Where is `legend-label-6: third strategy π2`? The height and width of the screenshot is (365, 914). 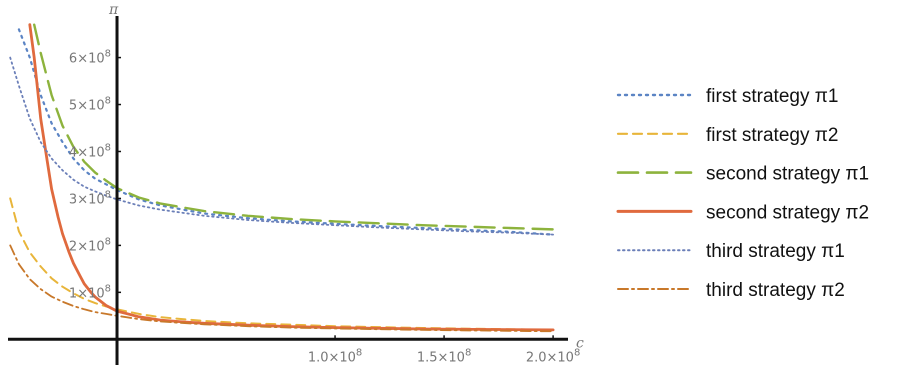
legend-label-6: third strategy π2 is located at coordinates (775, 290).